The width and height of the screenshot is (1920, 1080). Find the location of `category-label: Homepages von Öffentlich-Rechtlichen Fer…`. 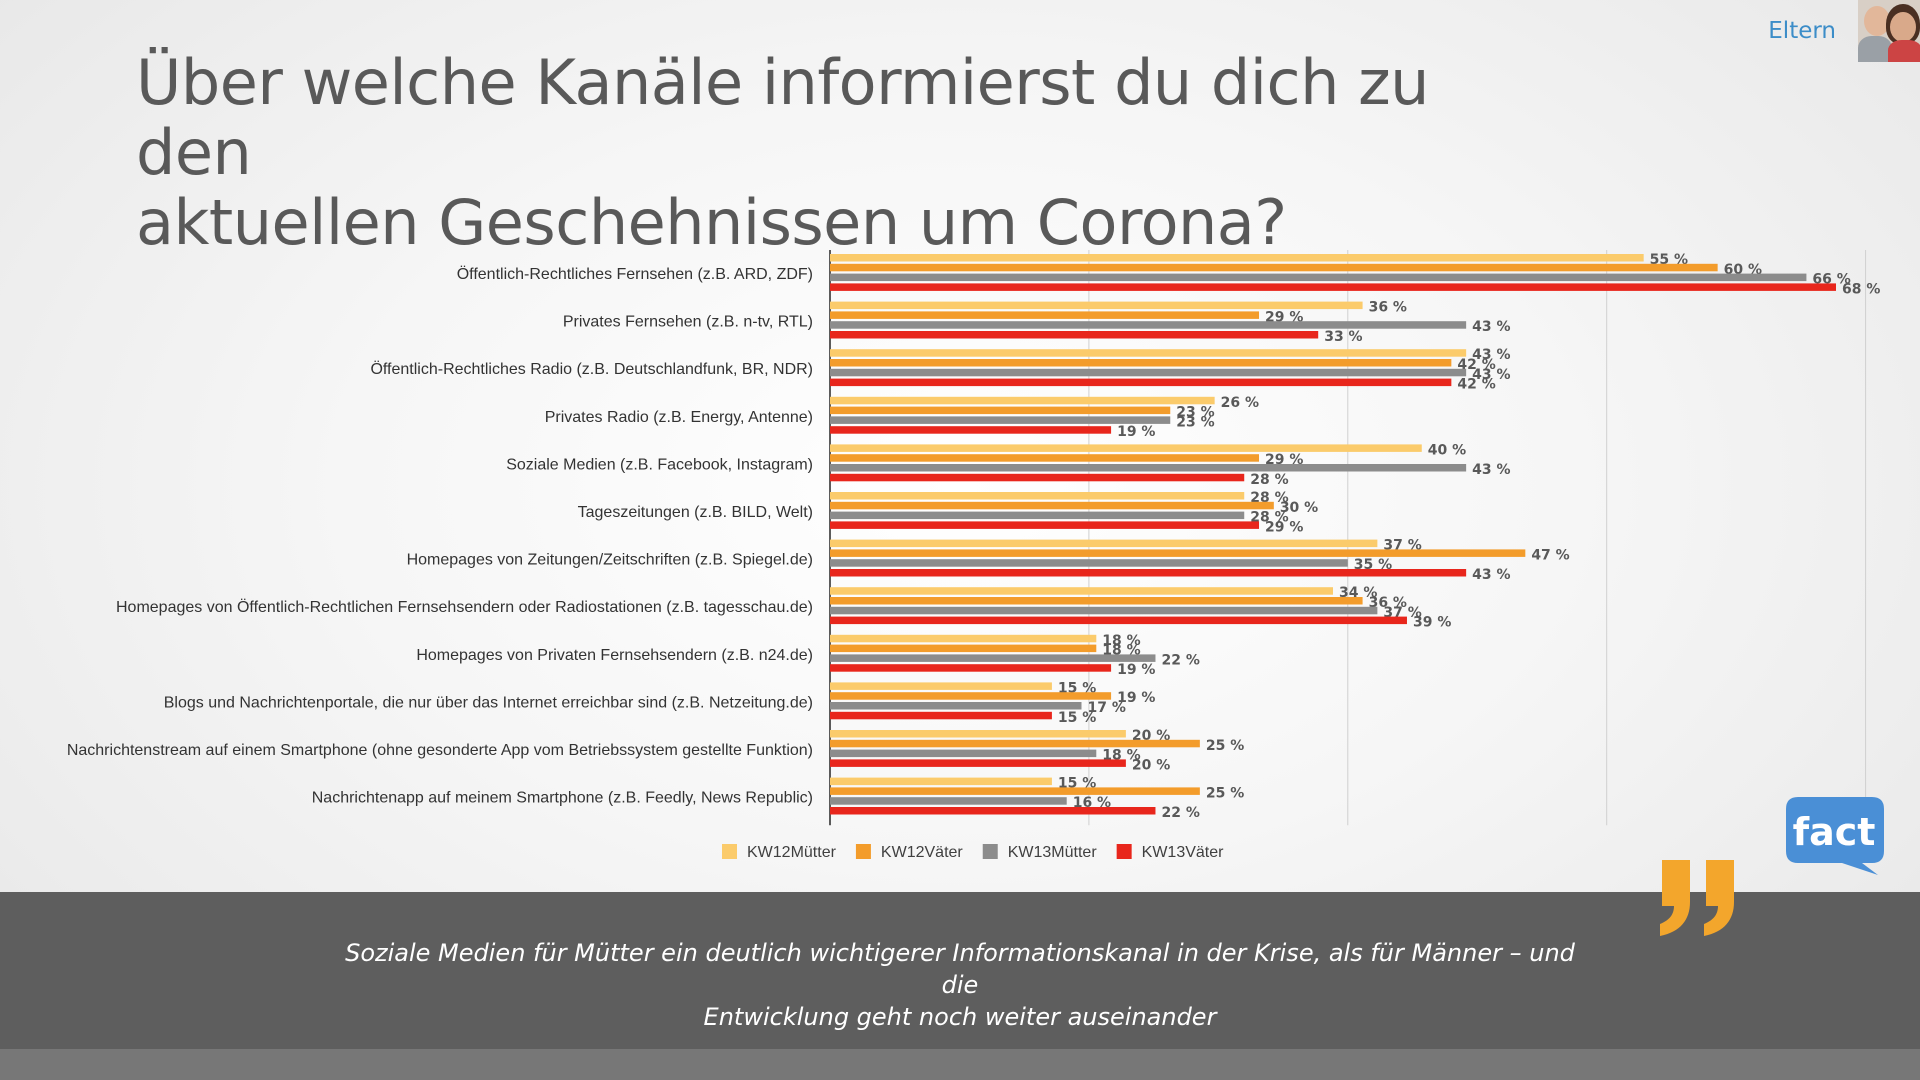

category-label: Homepages von Öffentlich-Rechtlichen Fer… is located at coordinates (464, 607).